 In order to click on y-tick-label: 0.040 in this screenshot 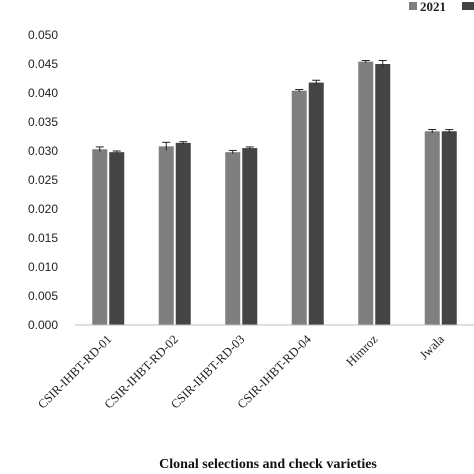, I will do `click(43, 93)`.